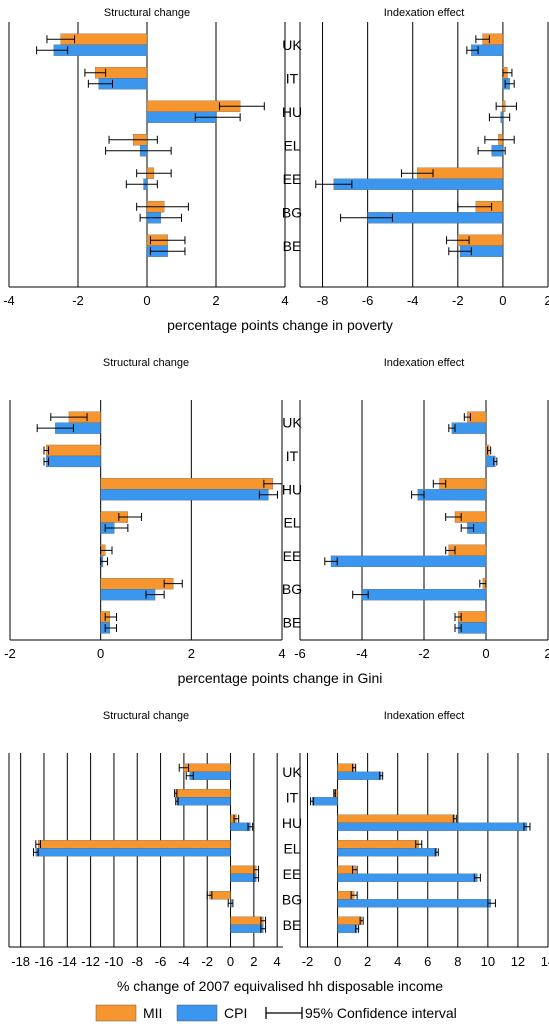  I want to click on income-right-bar-cpi-EL, so click(387, 852).